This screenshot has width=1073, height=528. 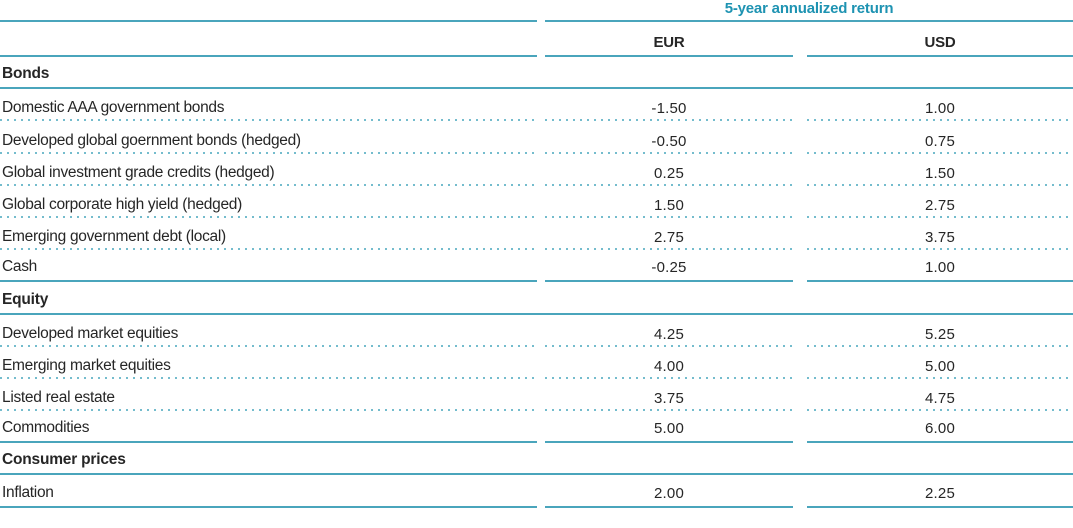 I want to click on usd-value-cell: 1.00, so click(x=940, y=266).